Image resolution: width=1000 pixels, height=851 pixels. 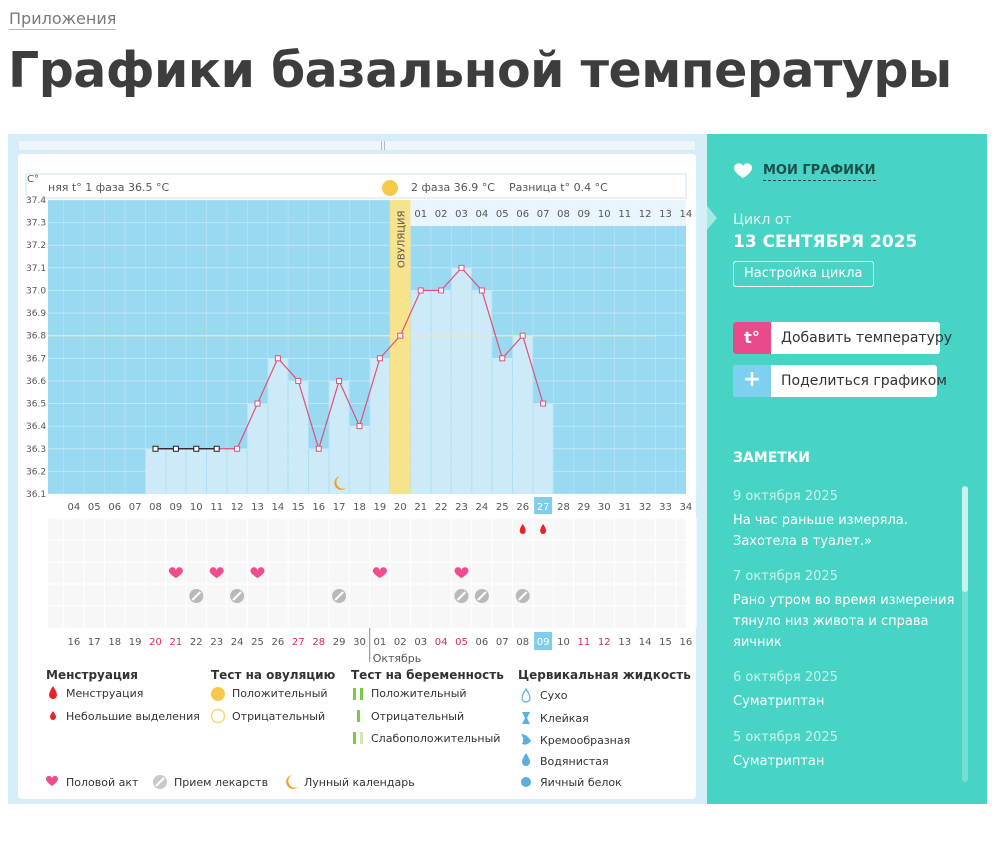 What do you see at coordinates (390, 188) in the screenshot?
I see `ovulation-sun-icon` at bounding box center [390, 188].